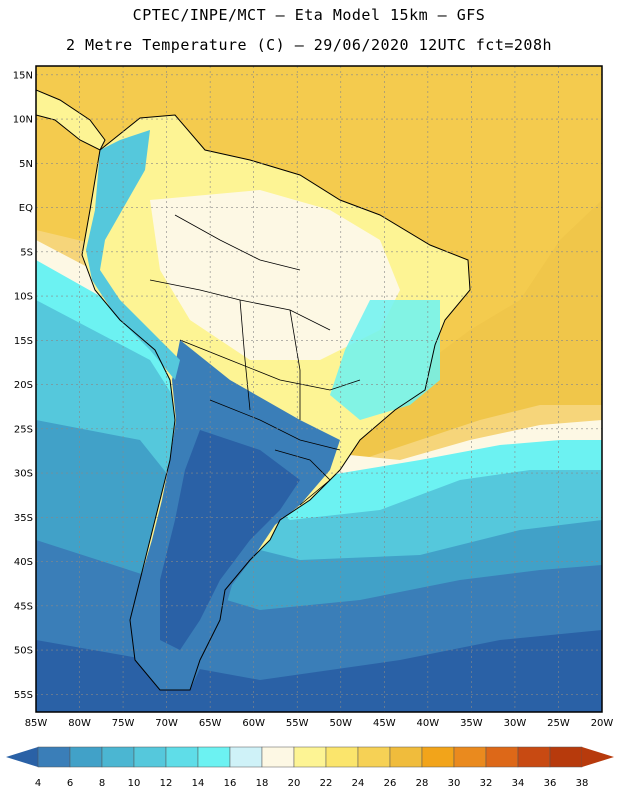 The width and height of the screenshot is (618, 800). I want to click on colorbar-labels: 4 6 8 10 12 14 16 18 20 22 24 26 28 30 32 34 36 38, so click(312, 783).